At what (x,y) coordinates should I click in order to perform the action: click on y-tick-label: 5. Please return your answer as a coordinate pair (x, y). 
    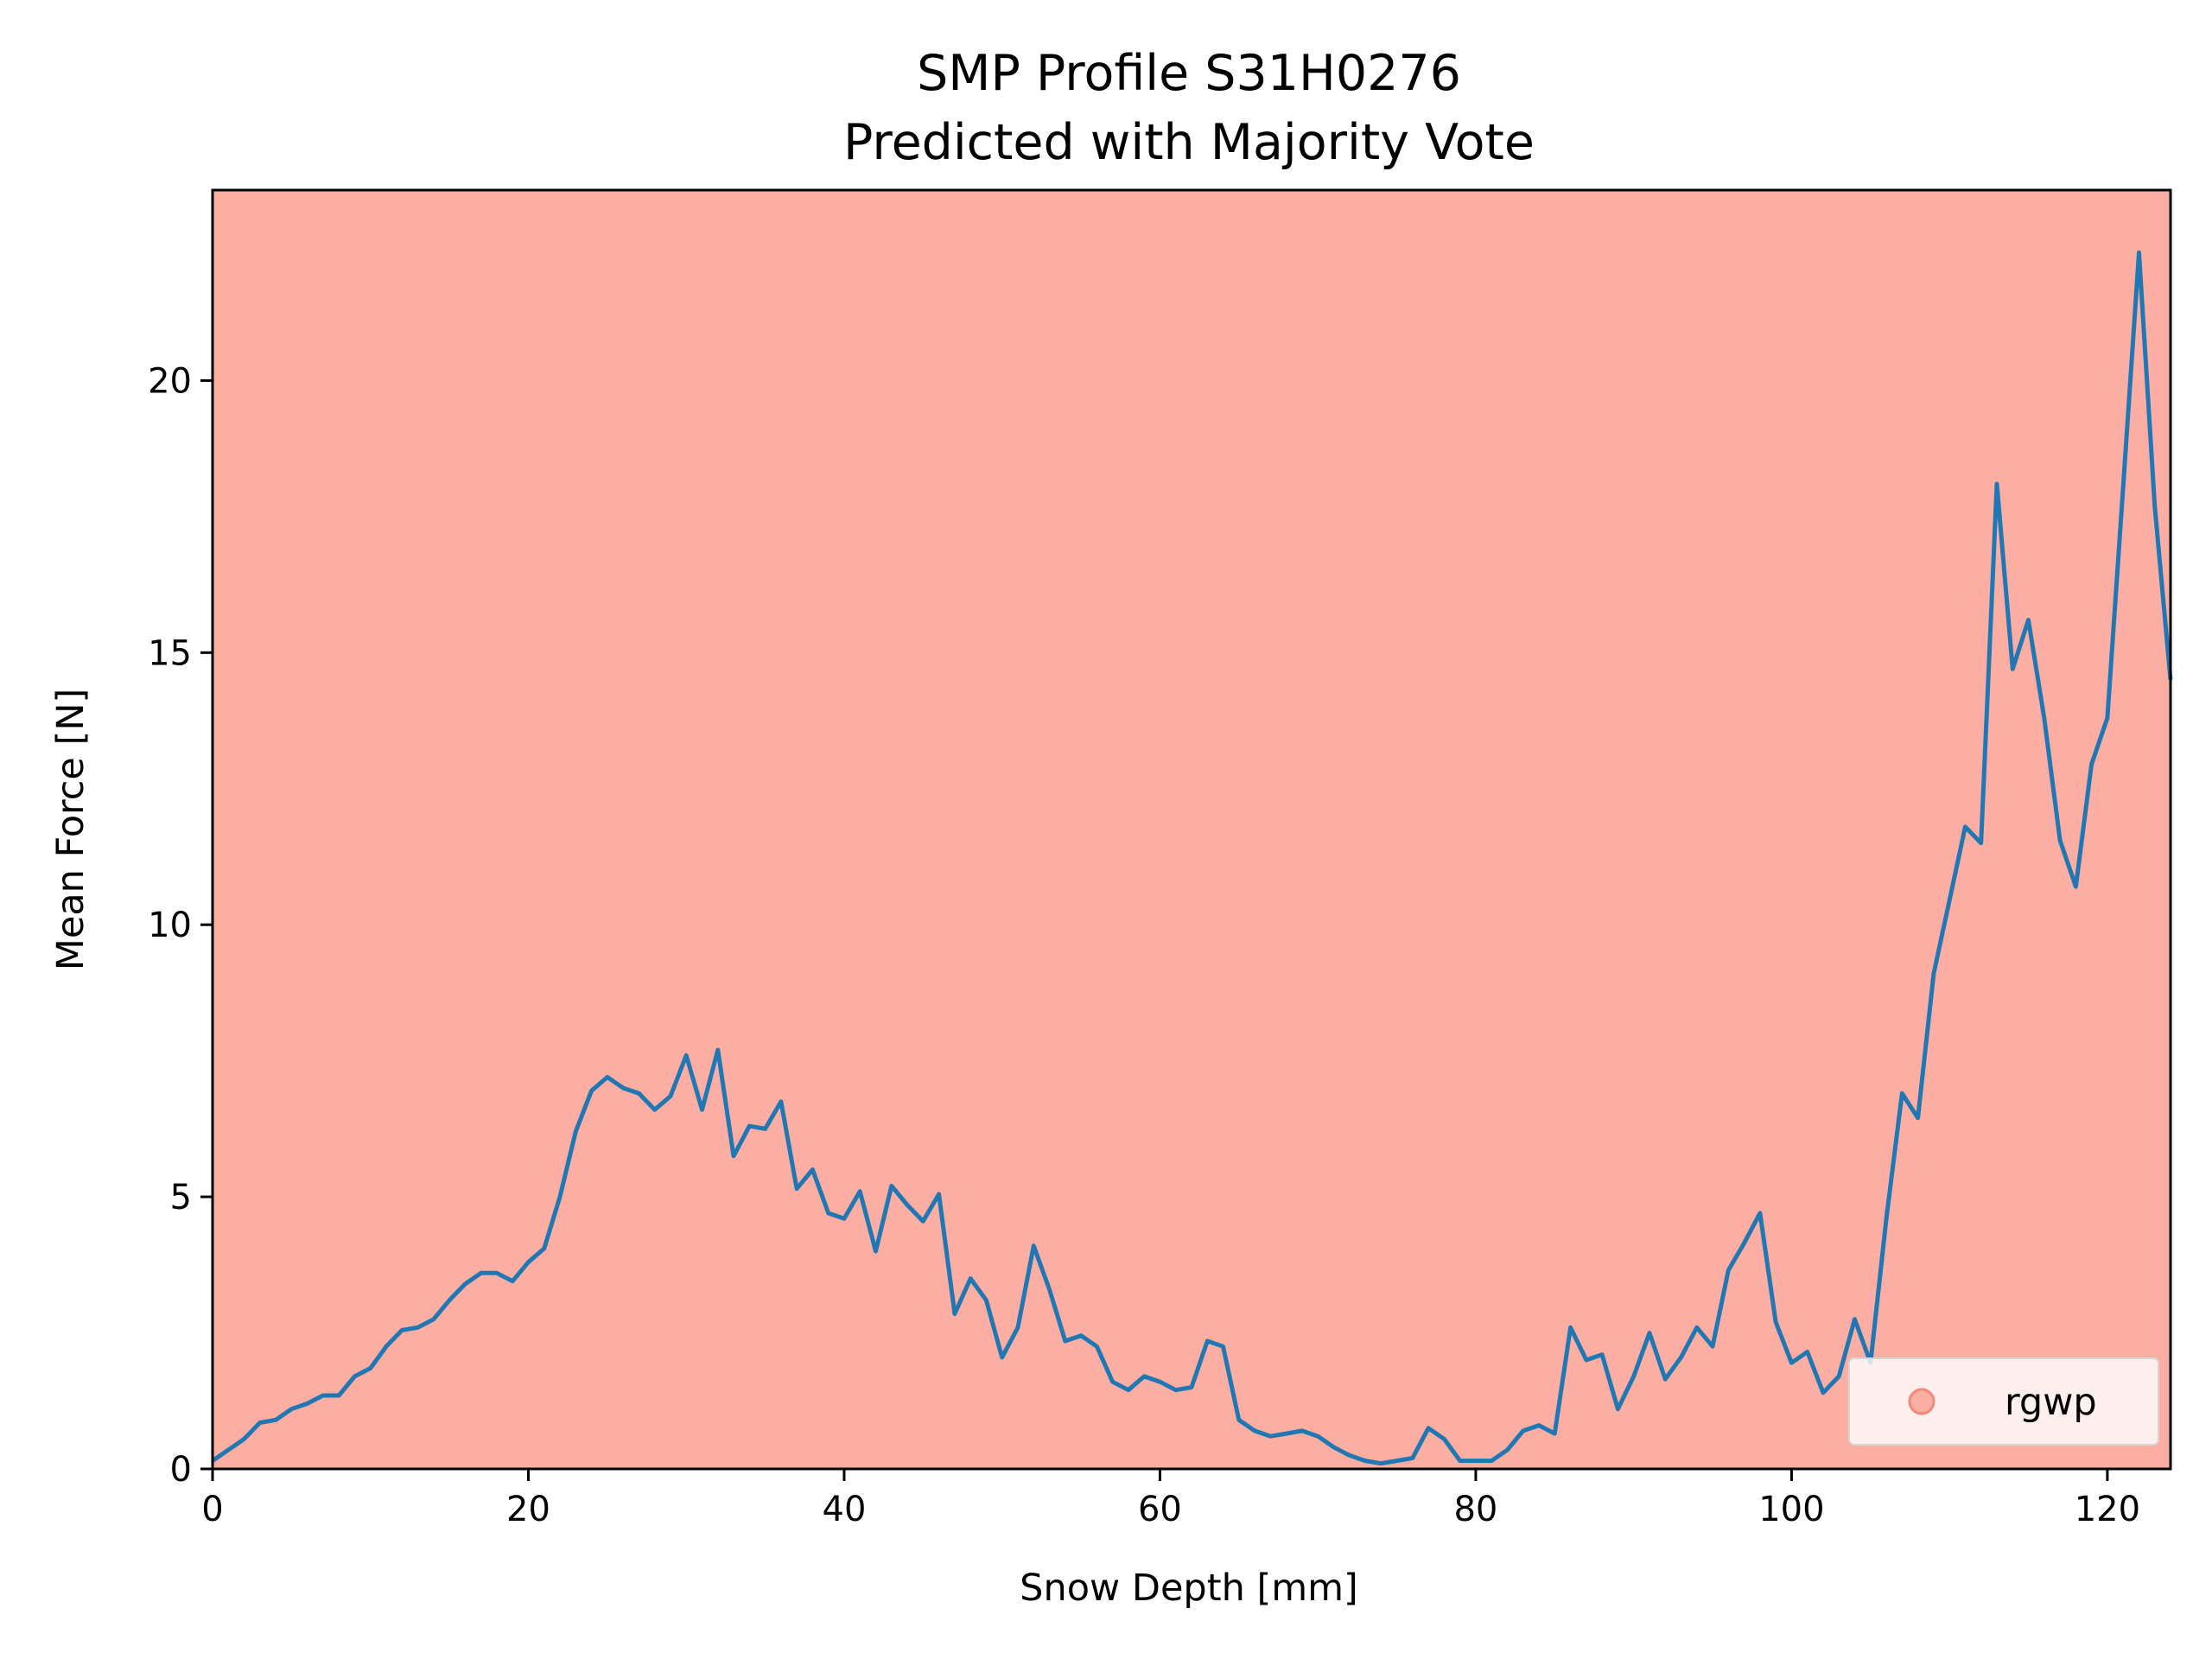
    Looking at the image, I should click on (181, 1197).